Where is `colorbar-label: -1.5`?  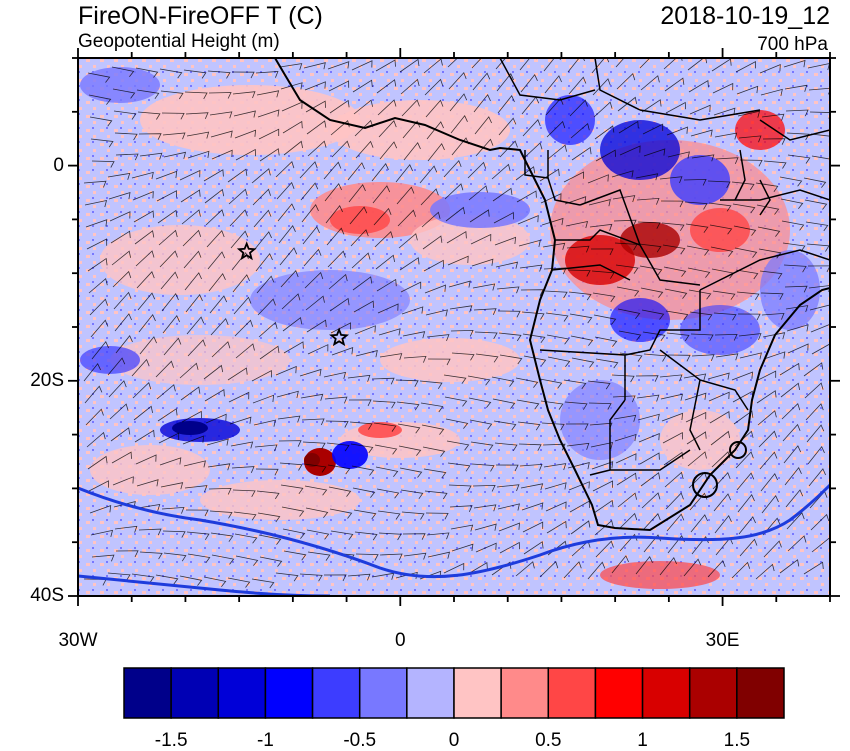 colorbar-label: -1.5 is located at coordinates (171, 740).